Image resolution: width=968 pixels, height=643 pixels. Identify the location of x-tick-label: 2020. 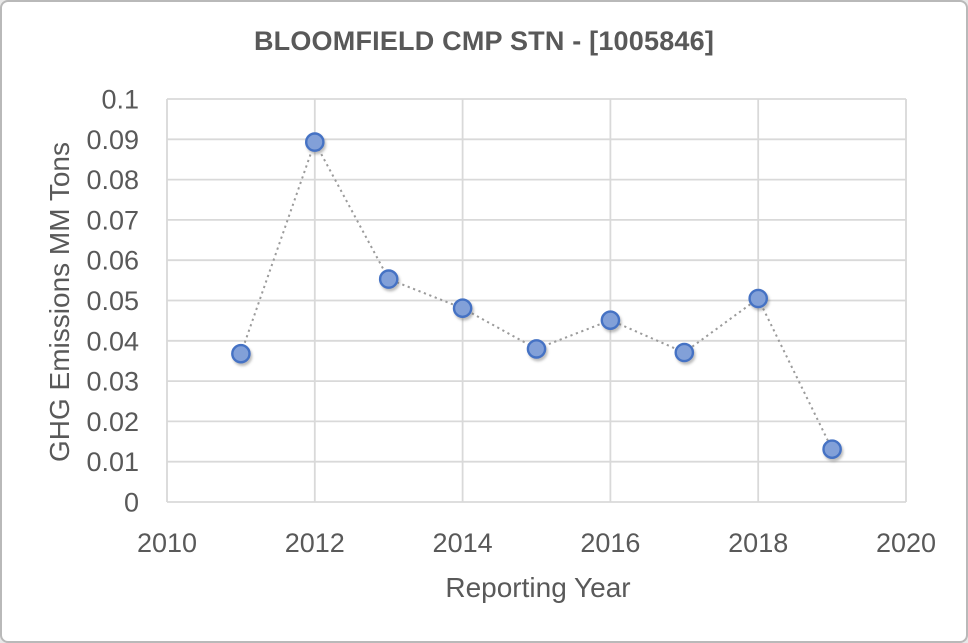
(906, 543).